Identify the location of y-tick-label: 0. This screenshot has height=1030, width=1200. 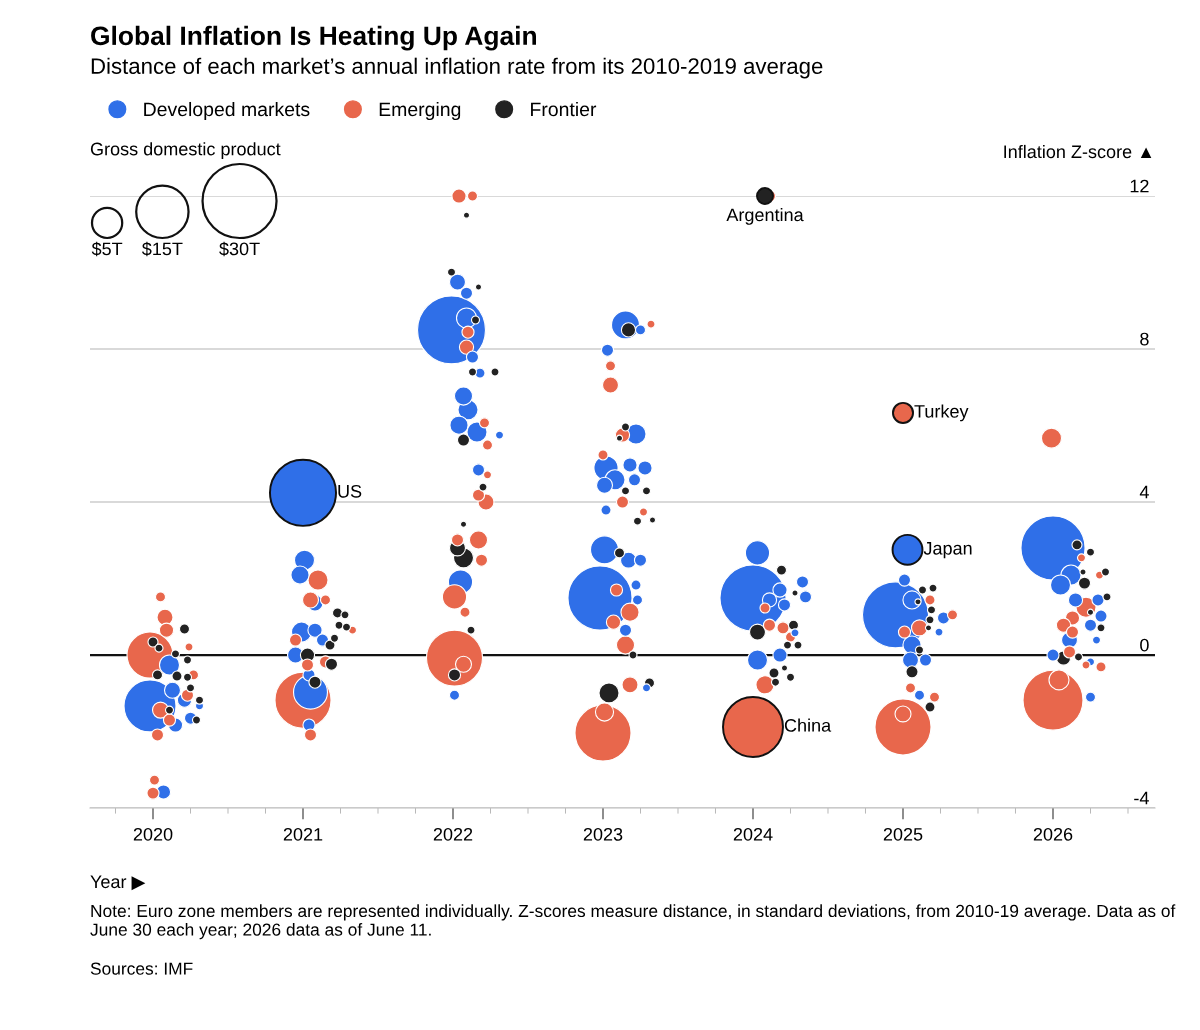
(1144, 645).